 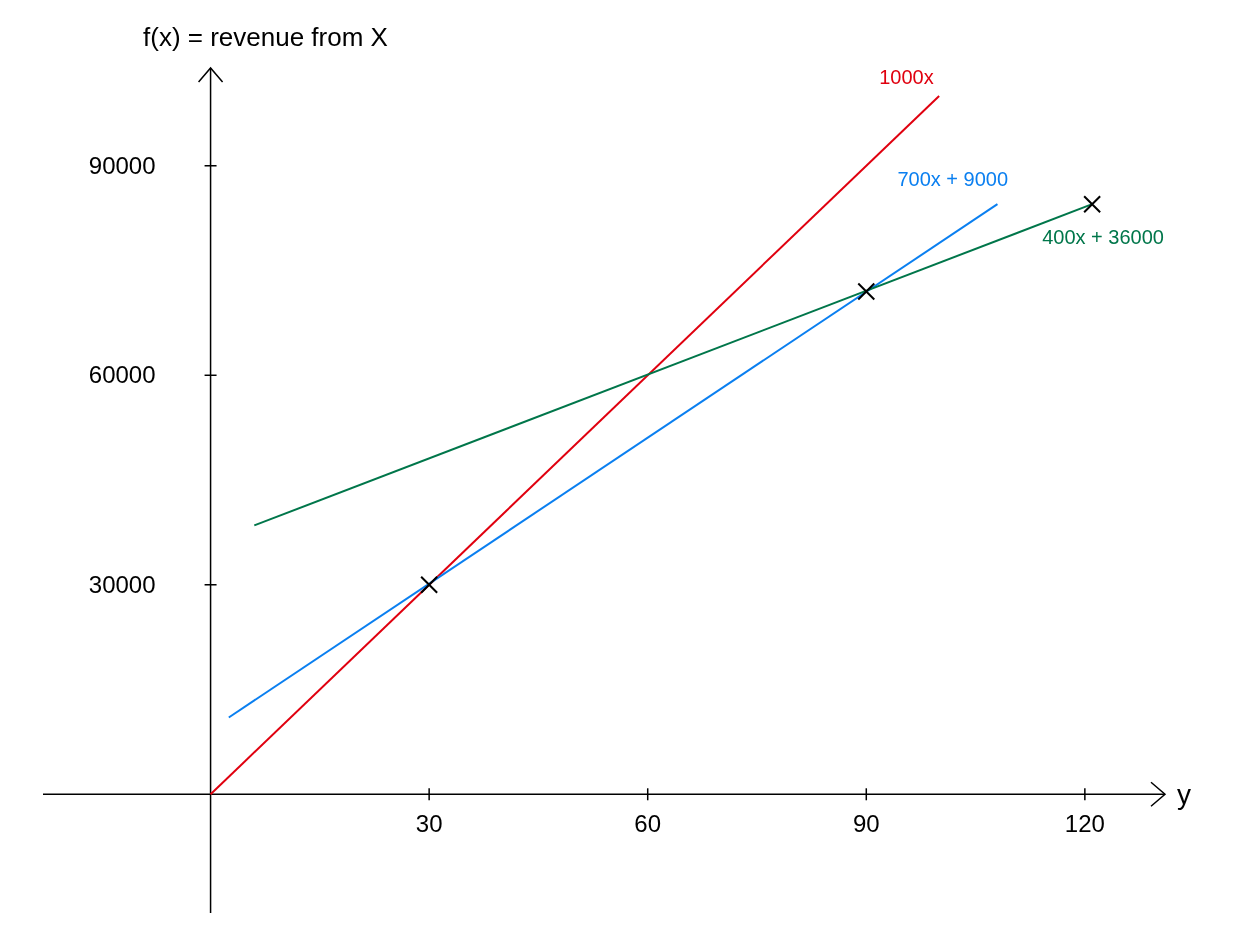 What do you see at coordinates (429, 824) in the screenshot?
I see `x-tick-label: 30` at bounding box center [429, 824].